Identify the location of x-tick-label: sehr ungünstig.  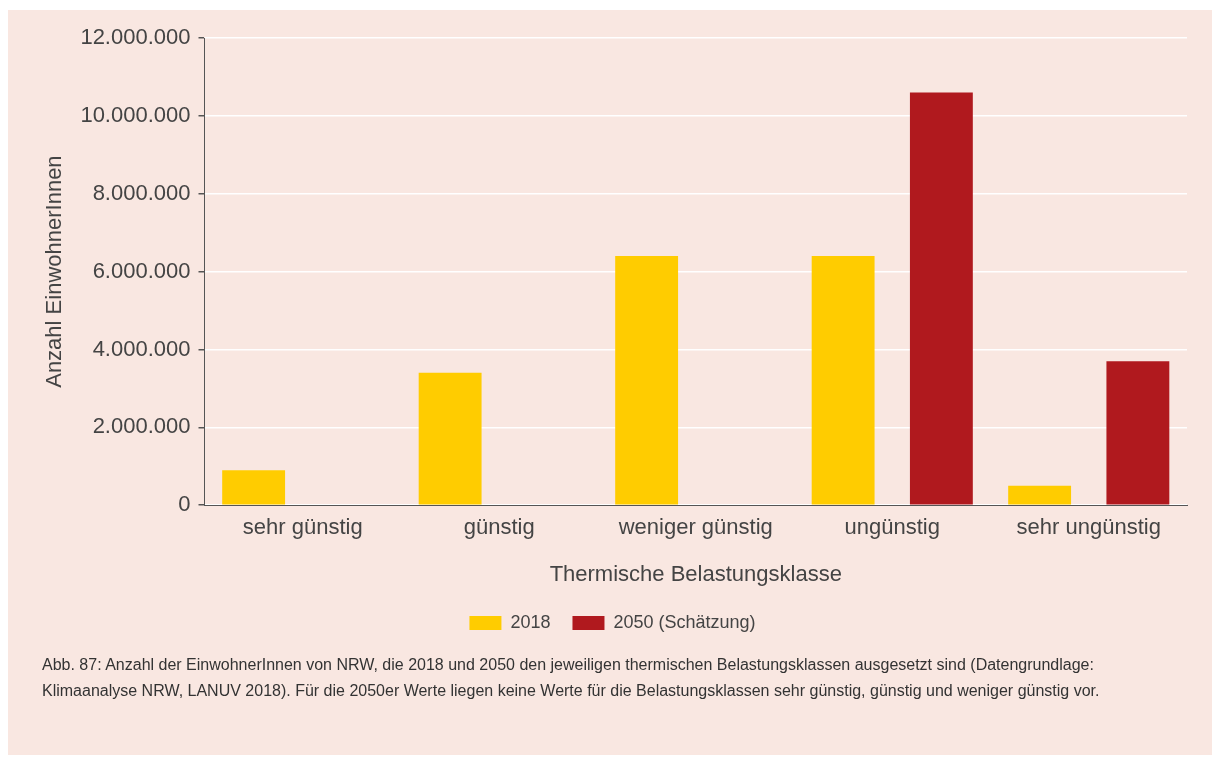
(1088, 527).